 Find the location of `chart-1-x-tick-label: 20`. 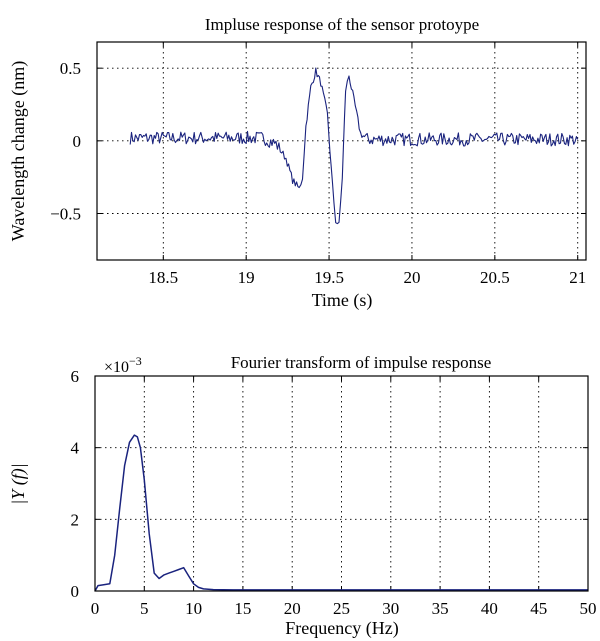

chart-1-x-tick-label: 20 is located at coordinates (411, 277).